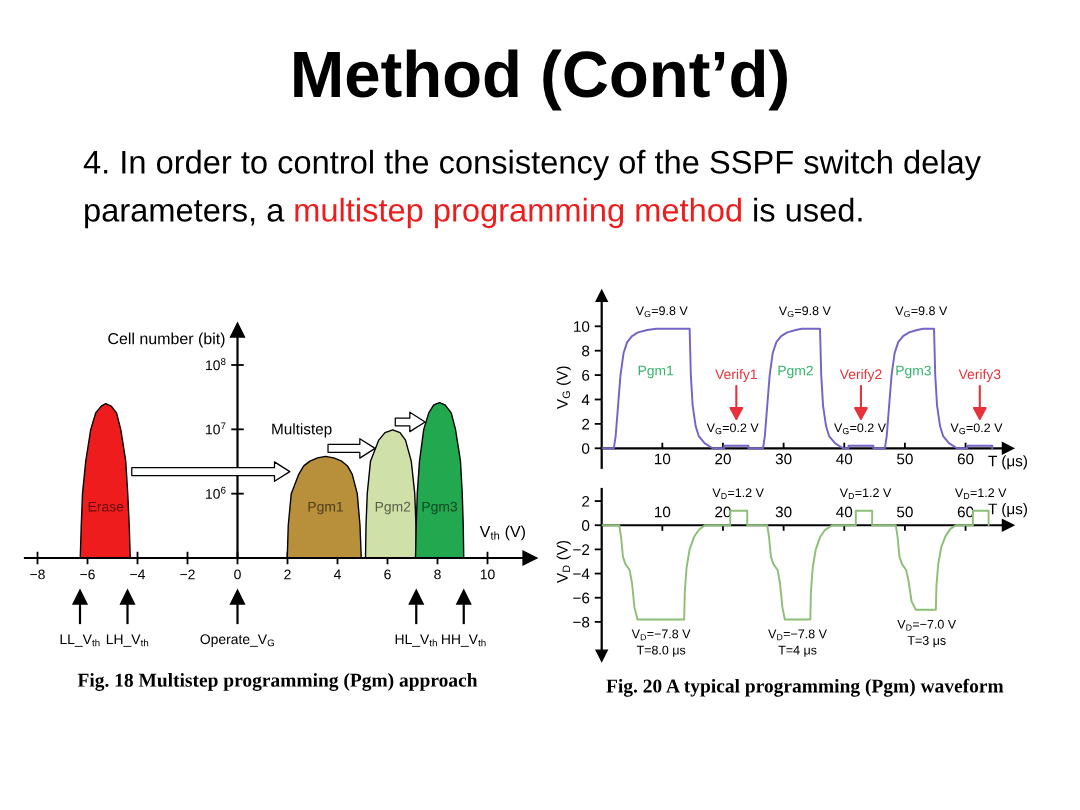 The width and height of the screenshot is (1080, 810). Describe the element at coordinates (532, 165) in the screenshot. I see `text: 4. In order to control the consistency of the SSPF switch delay` at that location.